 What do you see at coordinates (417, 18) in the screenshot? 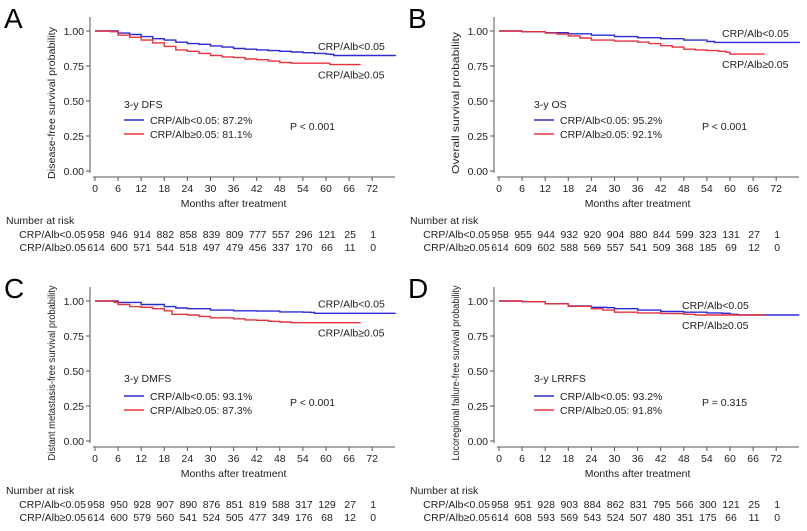
I see `panel-letter: B` at bounding box center [417, 18].